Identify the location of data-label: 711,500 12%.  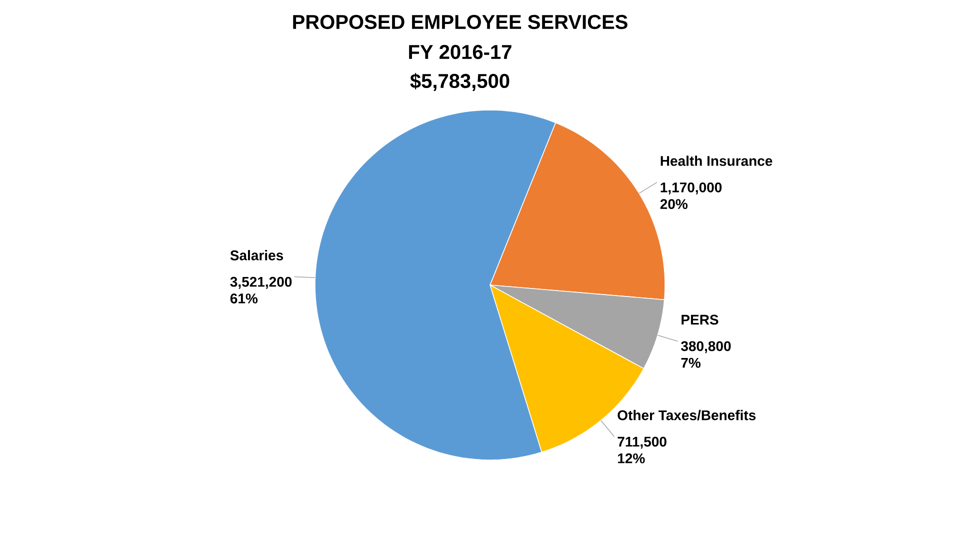
(642, 450).